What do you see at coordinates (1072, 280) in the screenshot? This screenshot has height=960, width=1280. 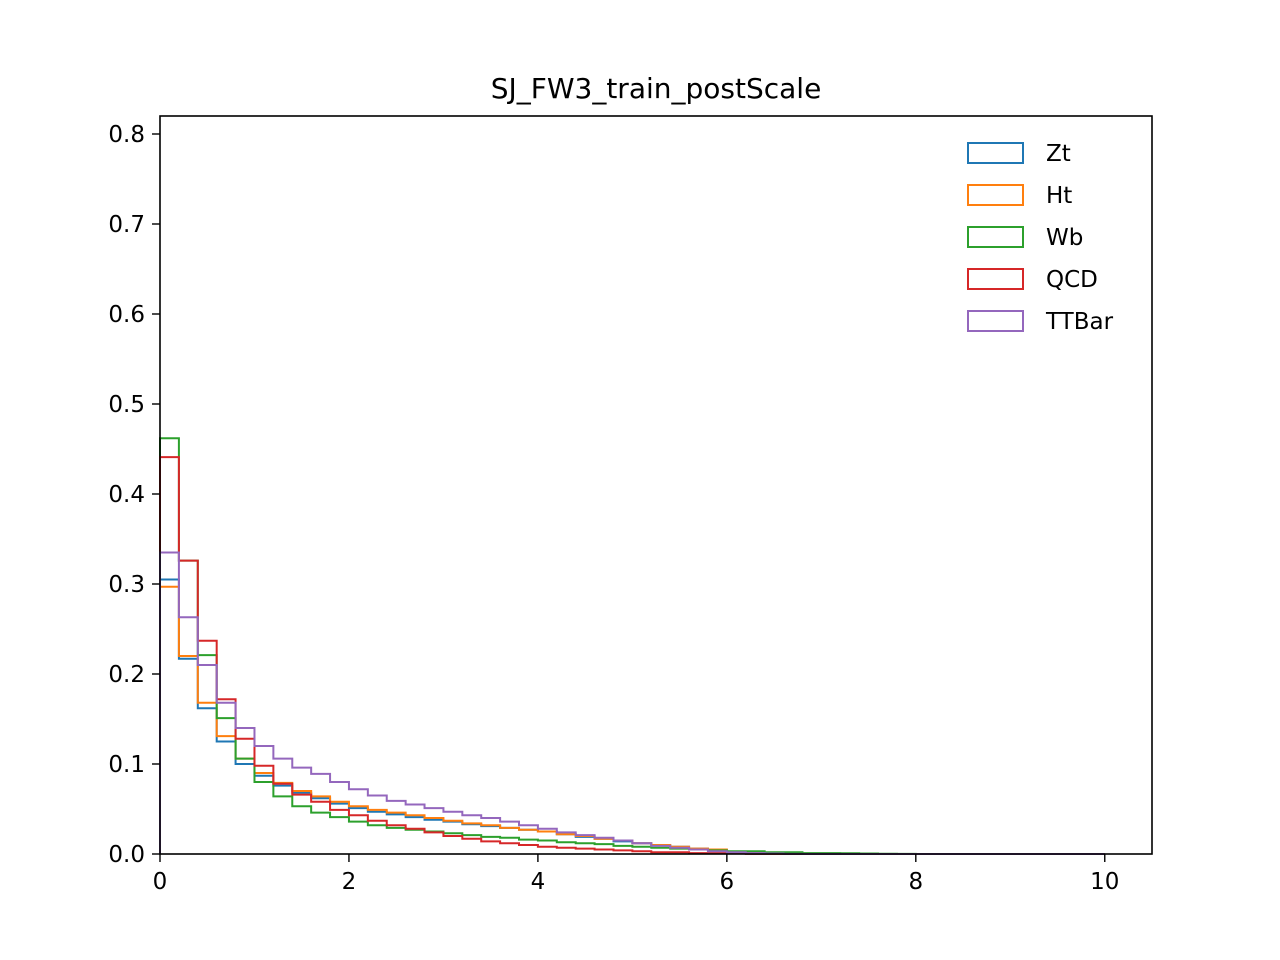 I see `legend-label-qcd: QCD` at bounding box center [1072, 280].